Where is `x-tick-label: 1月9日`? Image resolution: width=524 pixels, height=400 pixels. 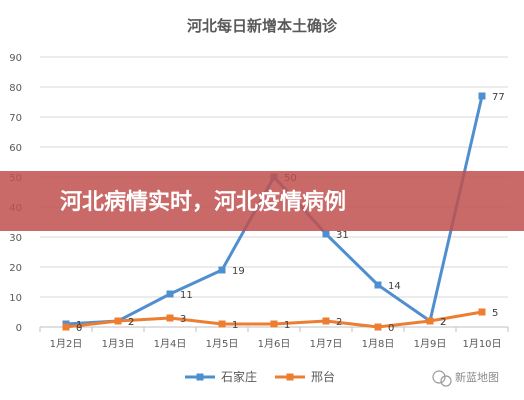
x-tick-label: 1月9日 is located at coordinates (430, 344).